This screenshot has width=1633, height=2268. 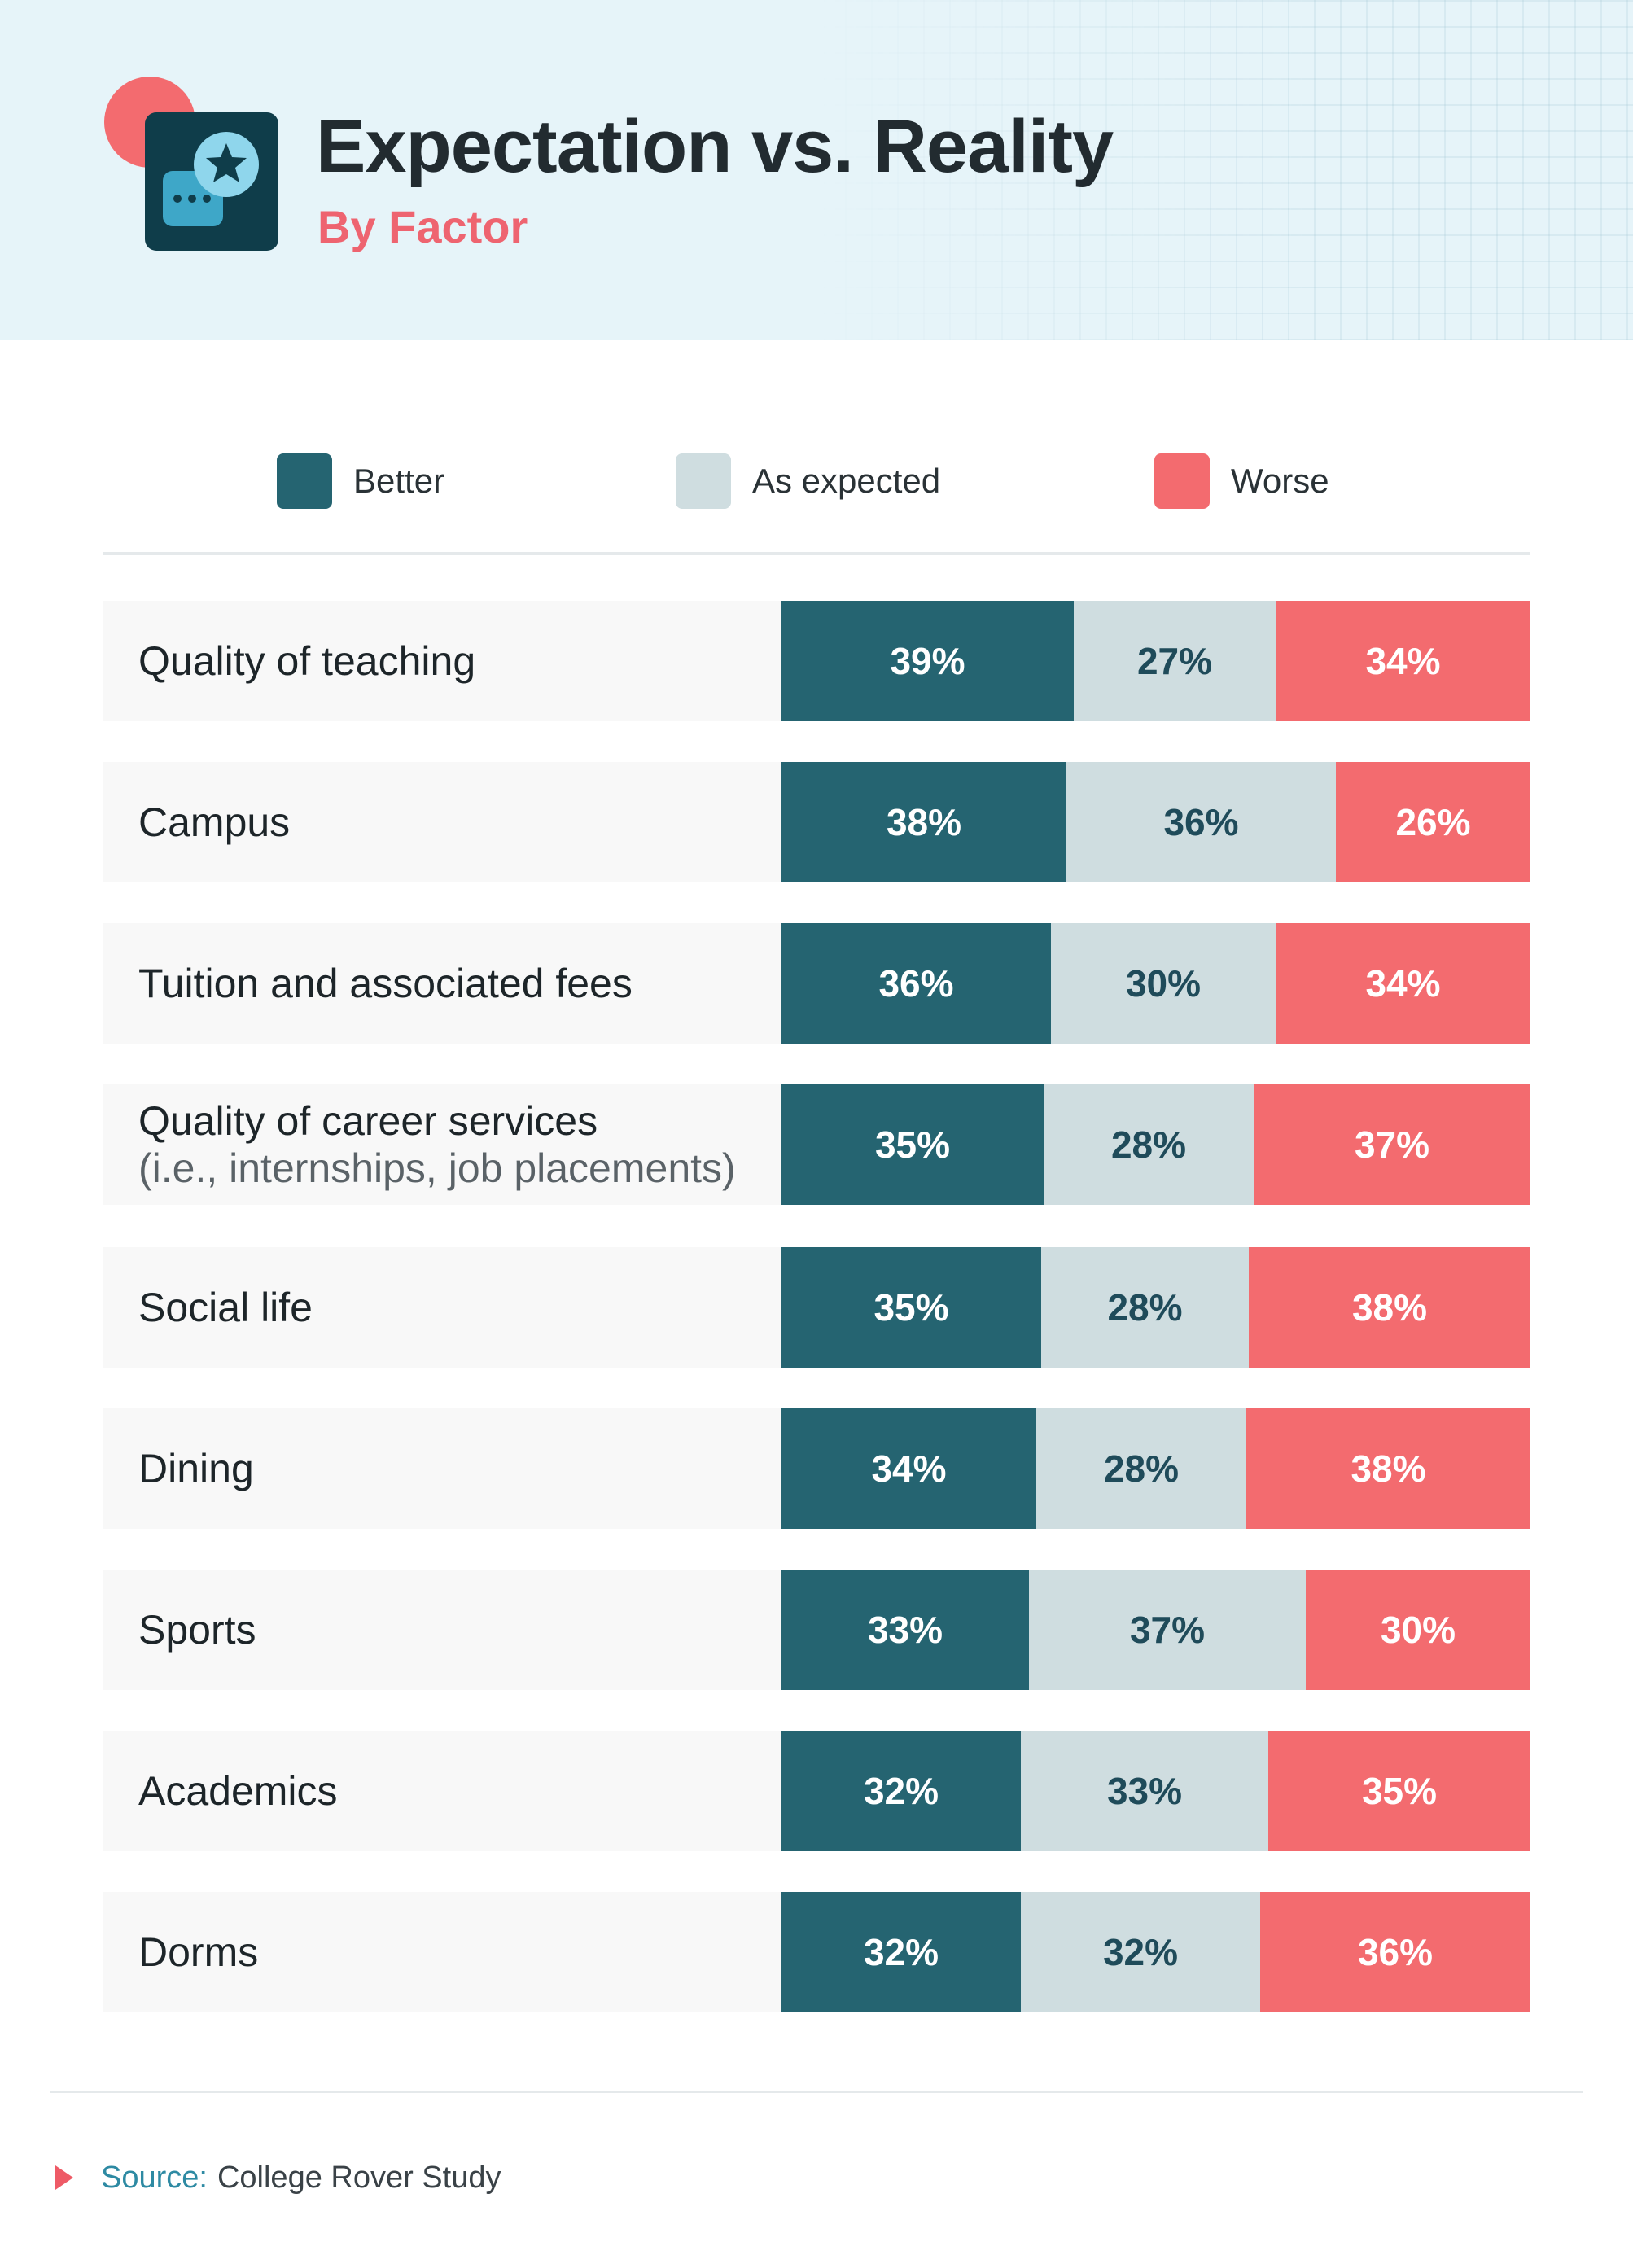 What do you see at coordinates (928, 661) in the screenshot?
I see `bar-segment-better: 39%` at bounding box center [928, 661].